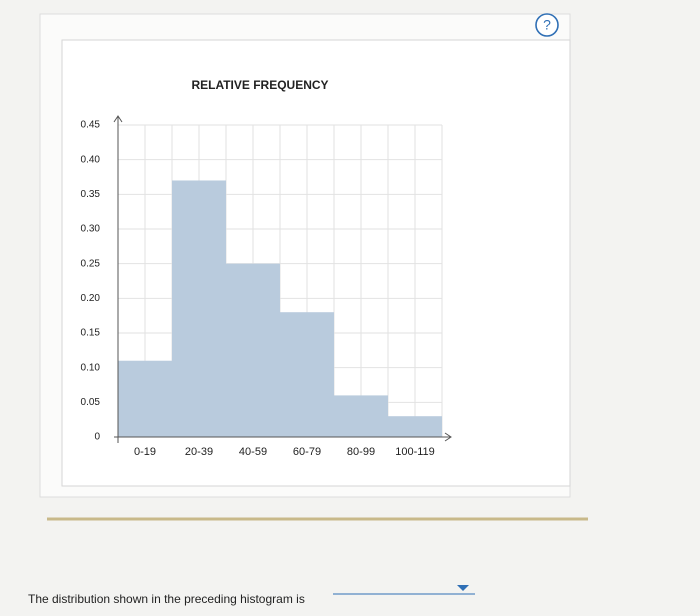 The width and height of the screenshot is (700, 616). I want to click on y-tick-label: 0.35, so click(91, 194).